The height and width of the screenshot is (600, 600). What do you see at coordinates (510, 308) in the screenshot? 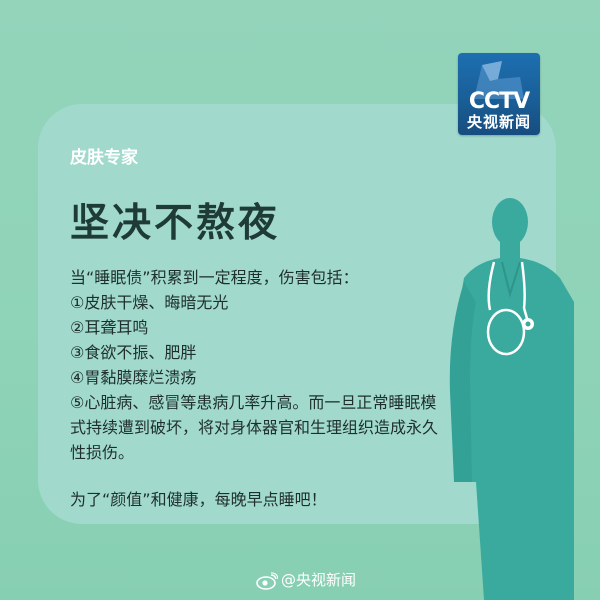
I see `stethoscope-icon` at bounding box center [510, 308].